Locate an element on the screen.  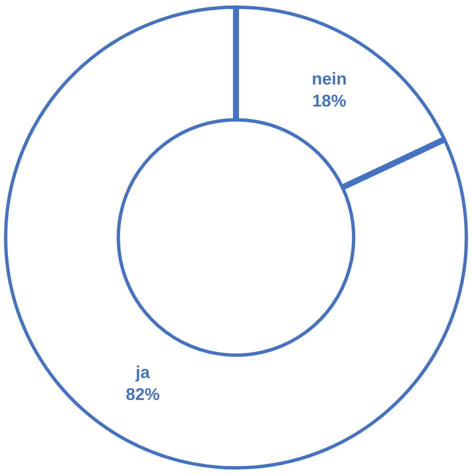
slice-label: ja is located at coordinates (142, 372).